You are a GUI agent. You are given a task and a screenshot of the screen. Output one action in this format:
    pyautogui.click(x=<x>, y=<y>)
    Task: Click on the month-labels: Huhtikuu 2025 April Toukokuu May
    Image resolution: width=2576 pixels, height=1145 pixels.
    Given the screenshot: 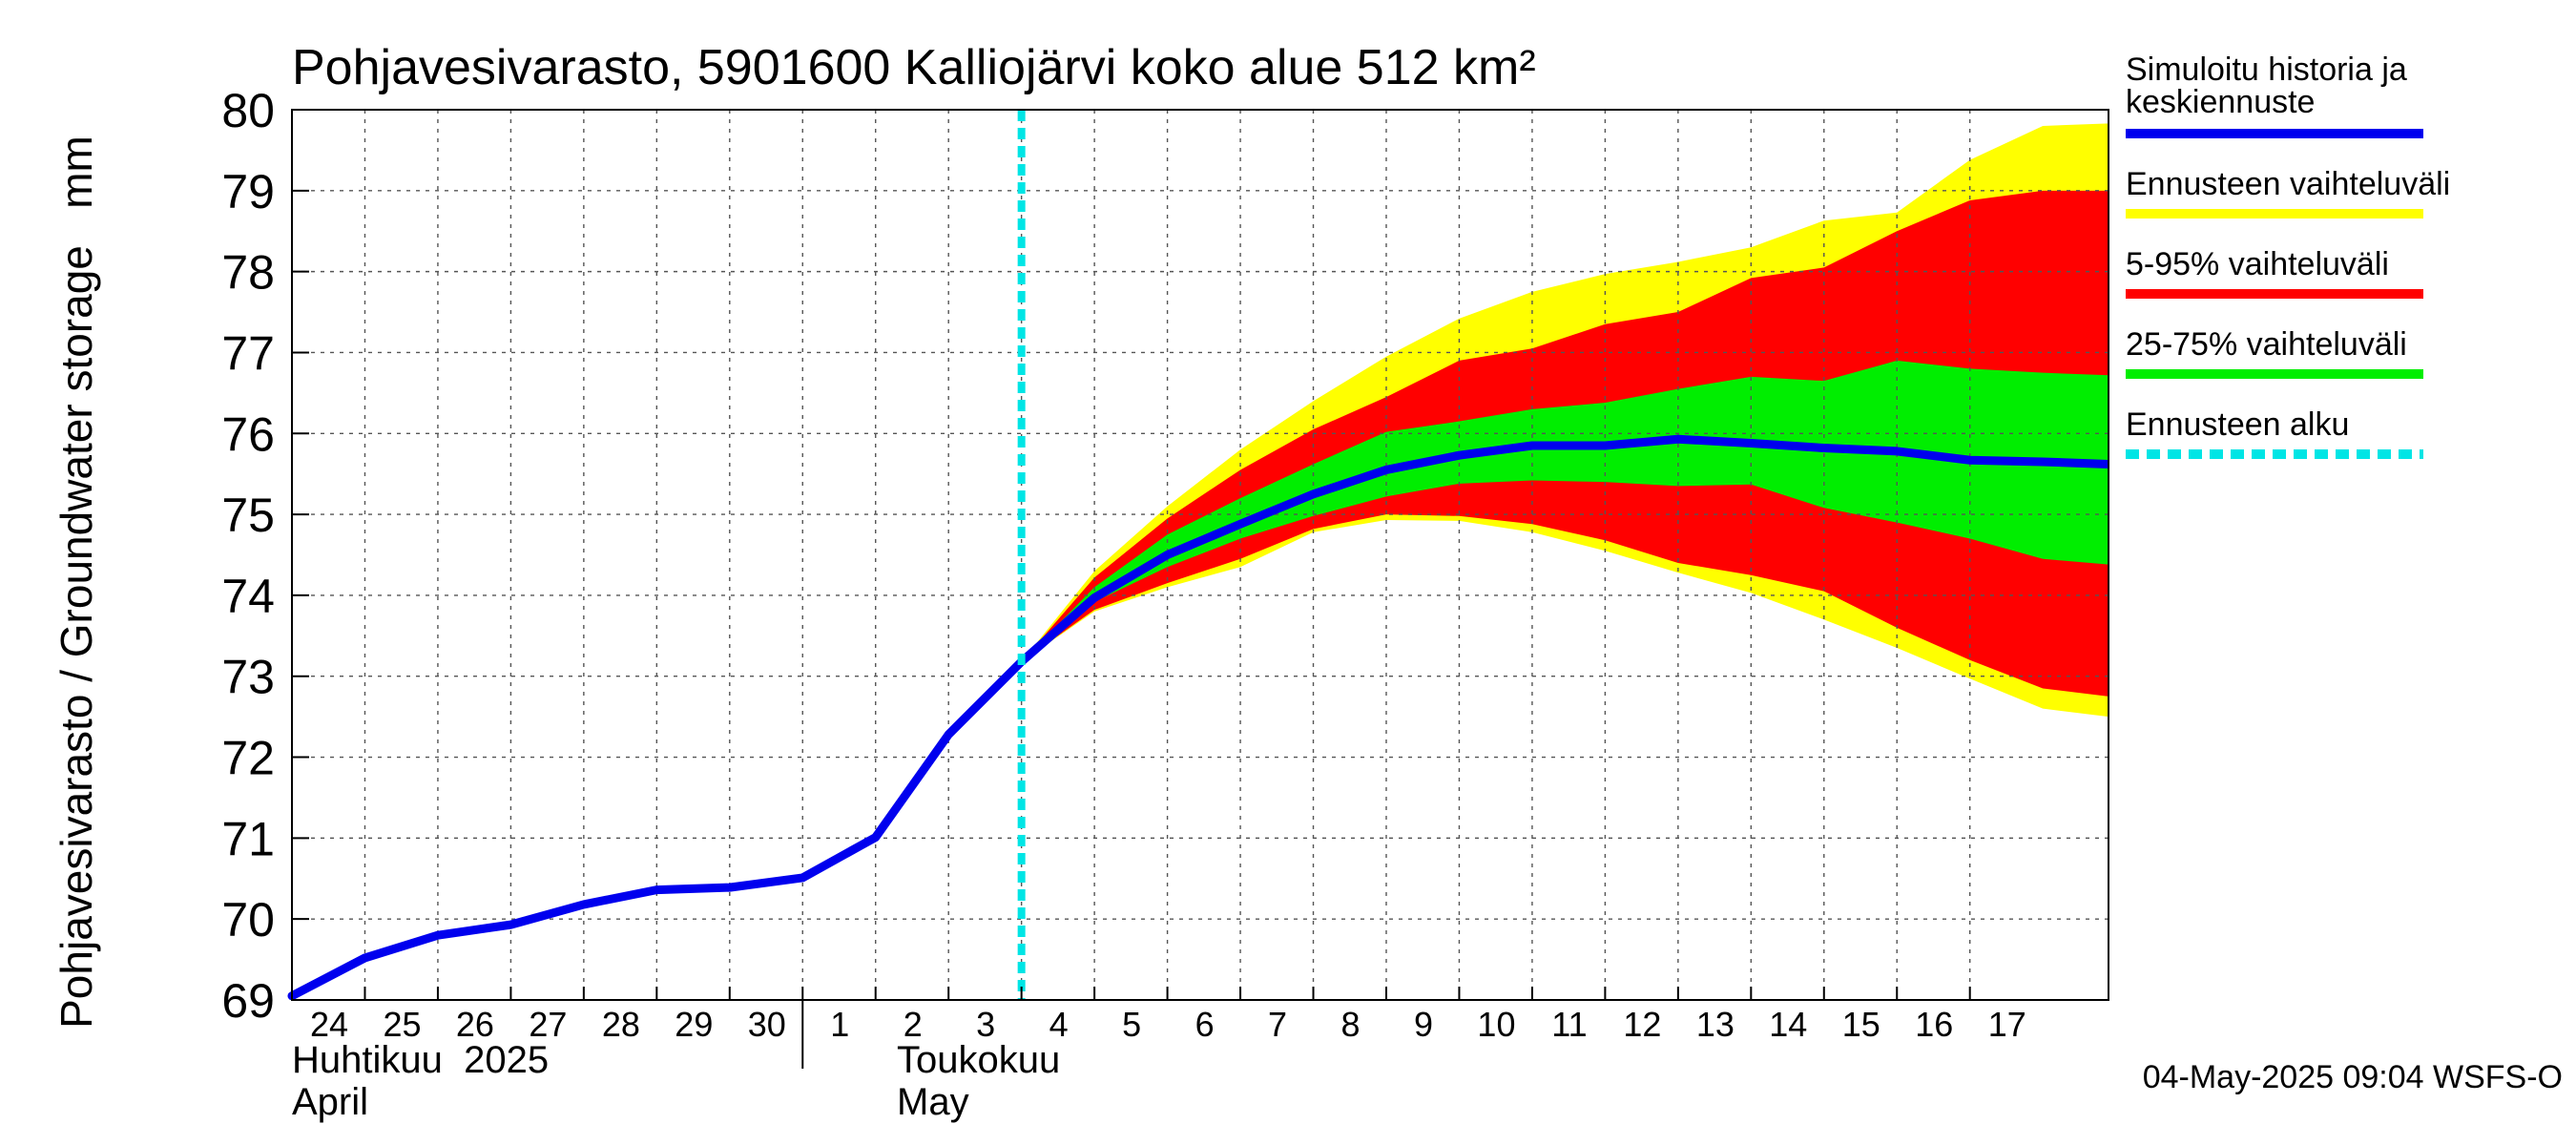 What is the action you would take?
    pyautogui.click(x=676, y=1081)
    